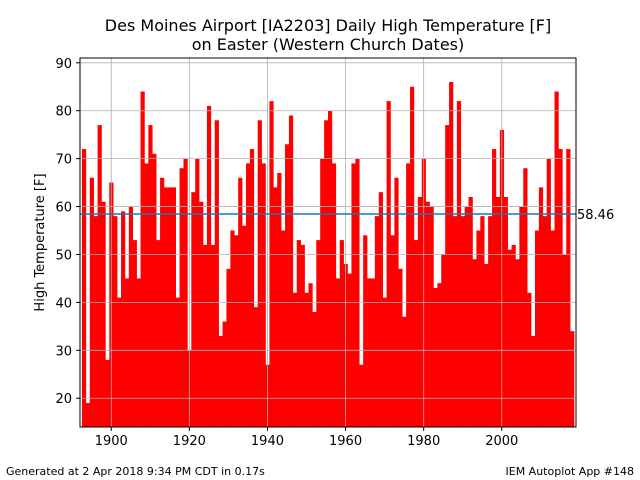 The height and width of the screenshot is (480, 640). What do you see at coordinates (63, 303) in the screenshot?
I see `y-tick-label: 40` at bounding box center [63, 303].